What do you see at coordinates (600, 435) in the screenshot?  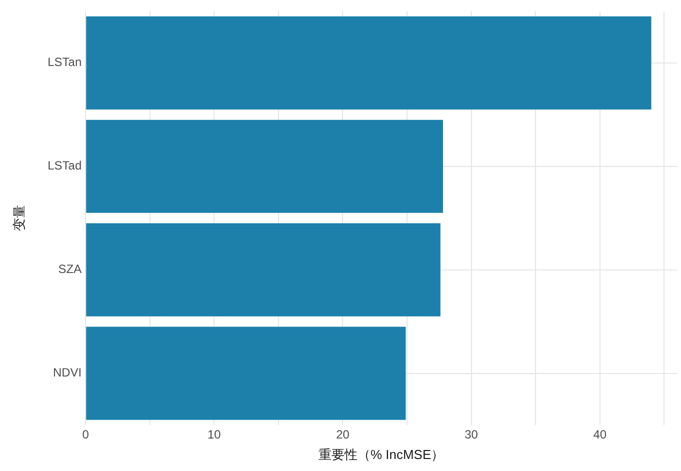 I see `x-tick-label: 40` at bounding box center [600, 435].